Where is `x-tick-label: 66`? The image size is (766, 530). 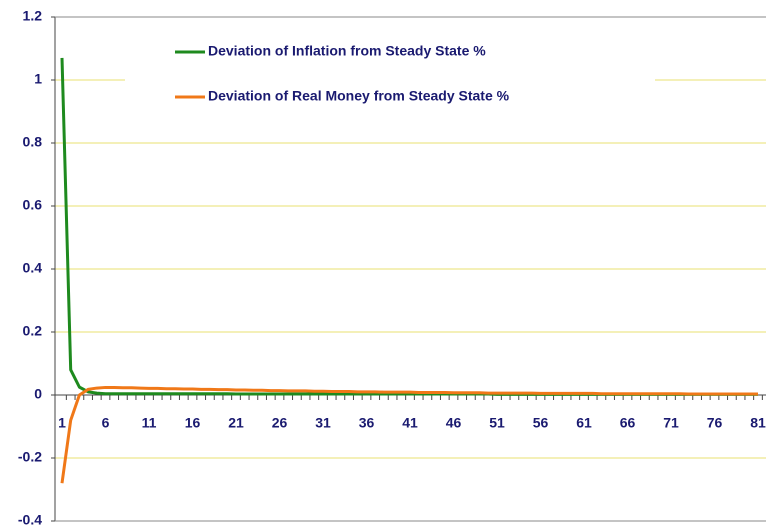
x-tick-label: 66 is located at coordinates (628, 423).